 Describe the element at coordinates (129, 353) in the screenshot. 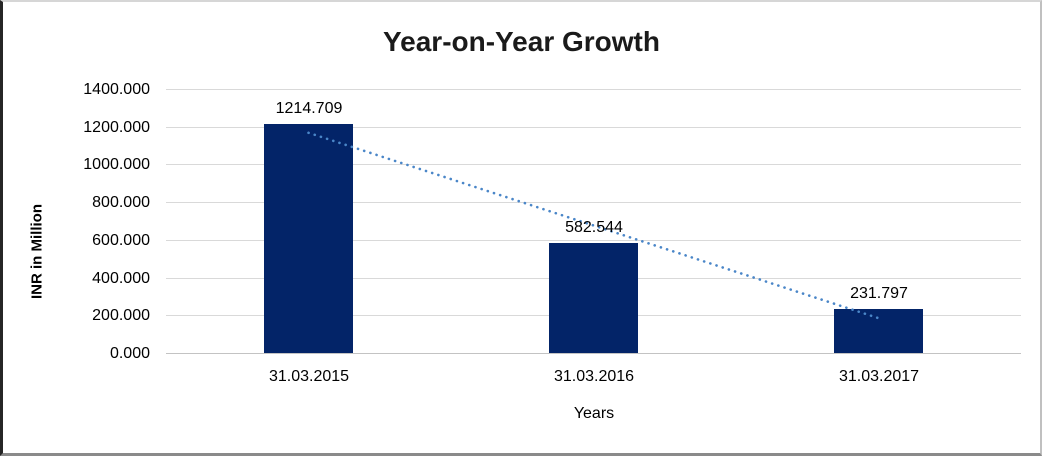

I see `y-tick-label: 0.000` at that location.